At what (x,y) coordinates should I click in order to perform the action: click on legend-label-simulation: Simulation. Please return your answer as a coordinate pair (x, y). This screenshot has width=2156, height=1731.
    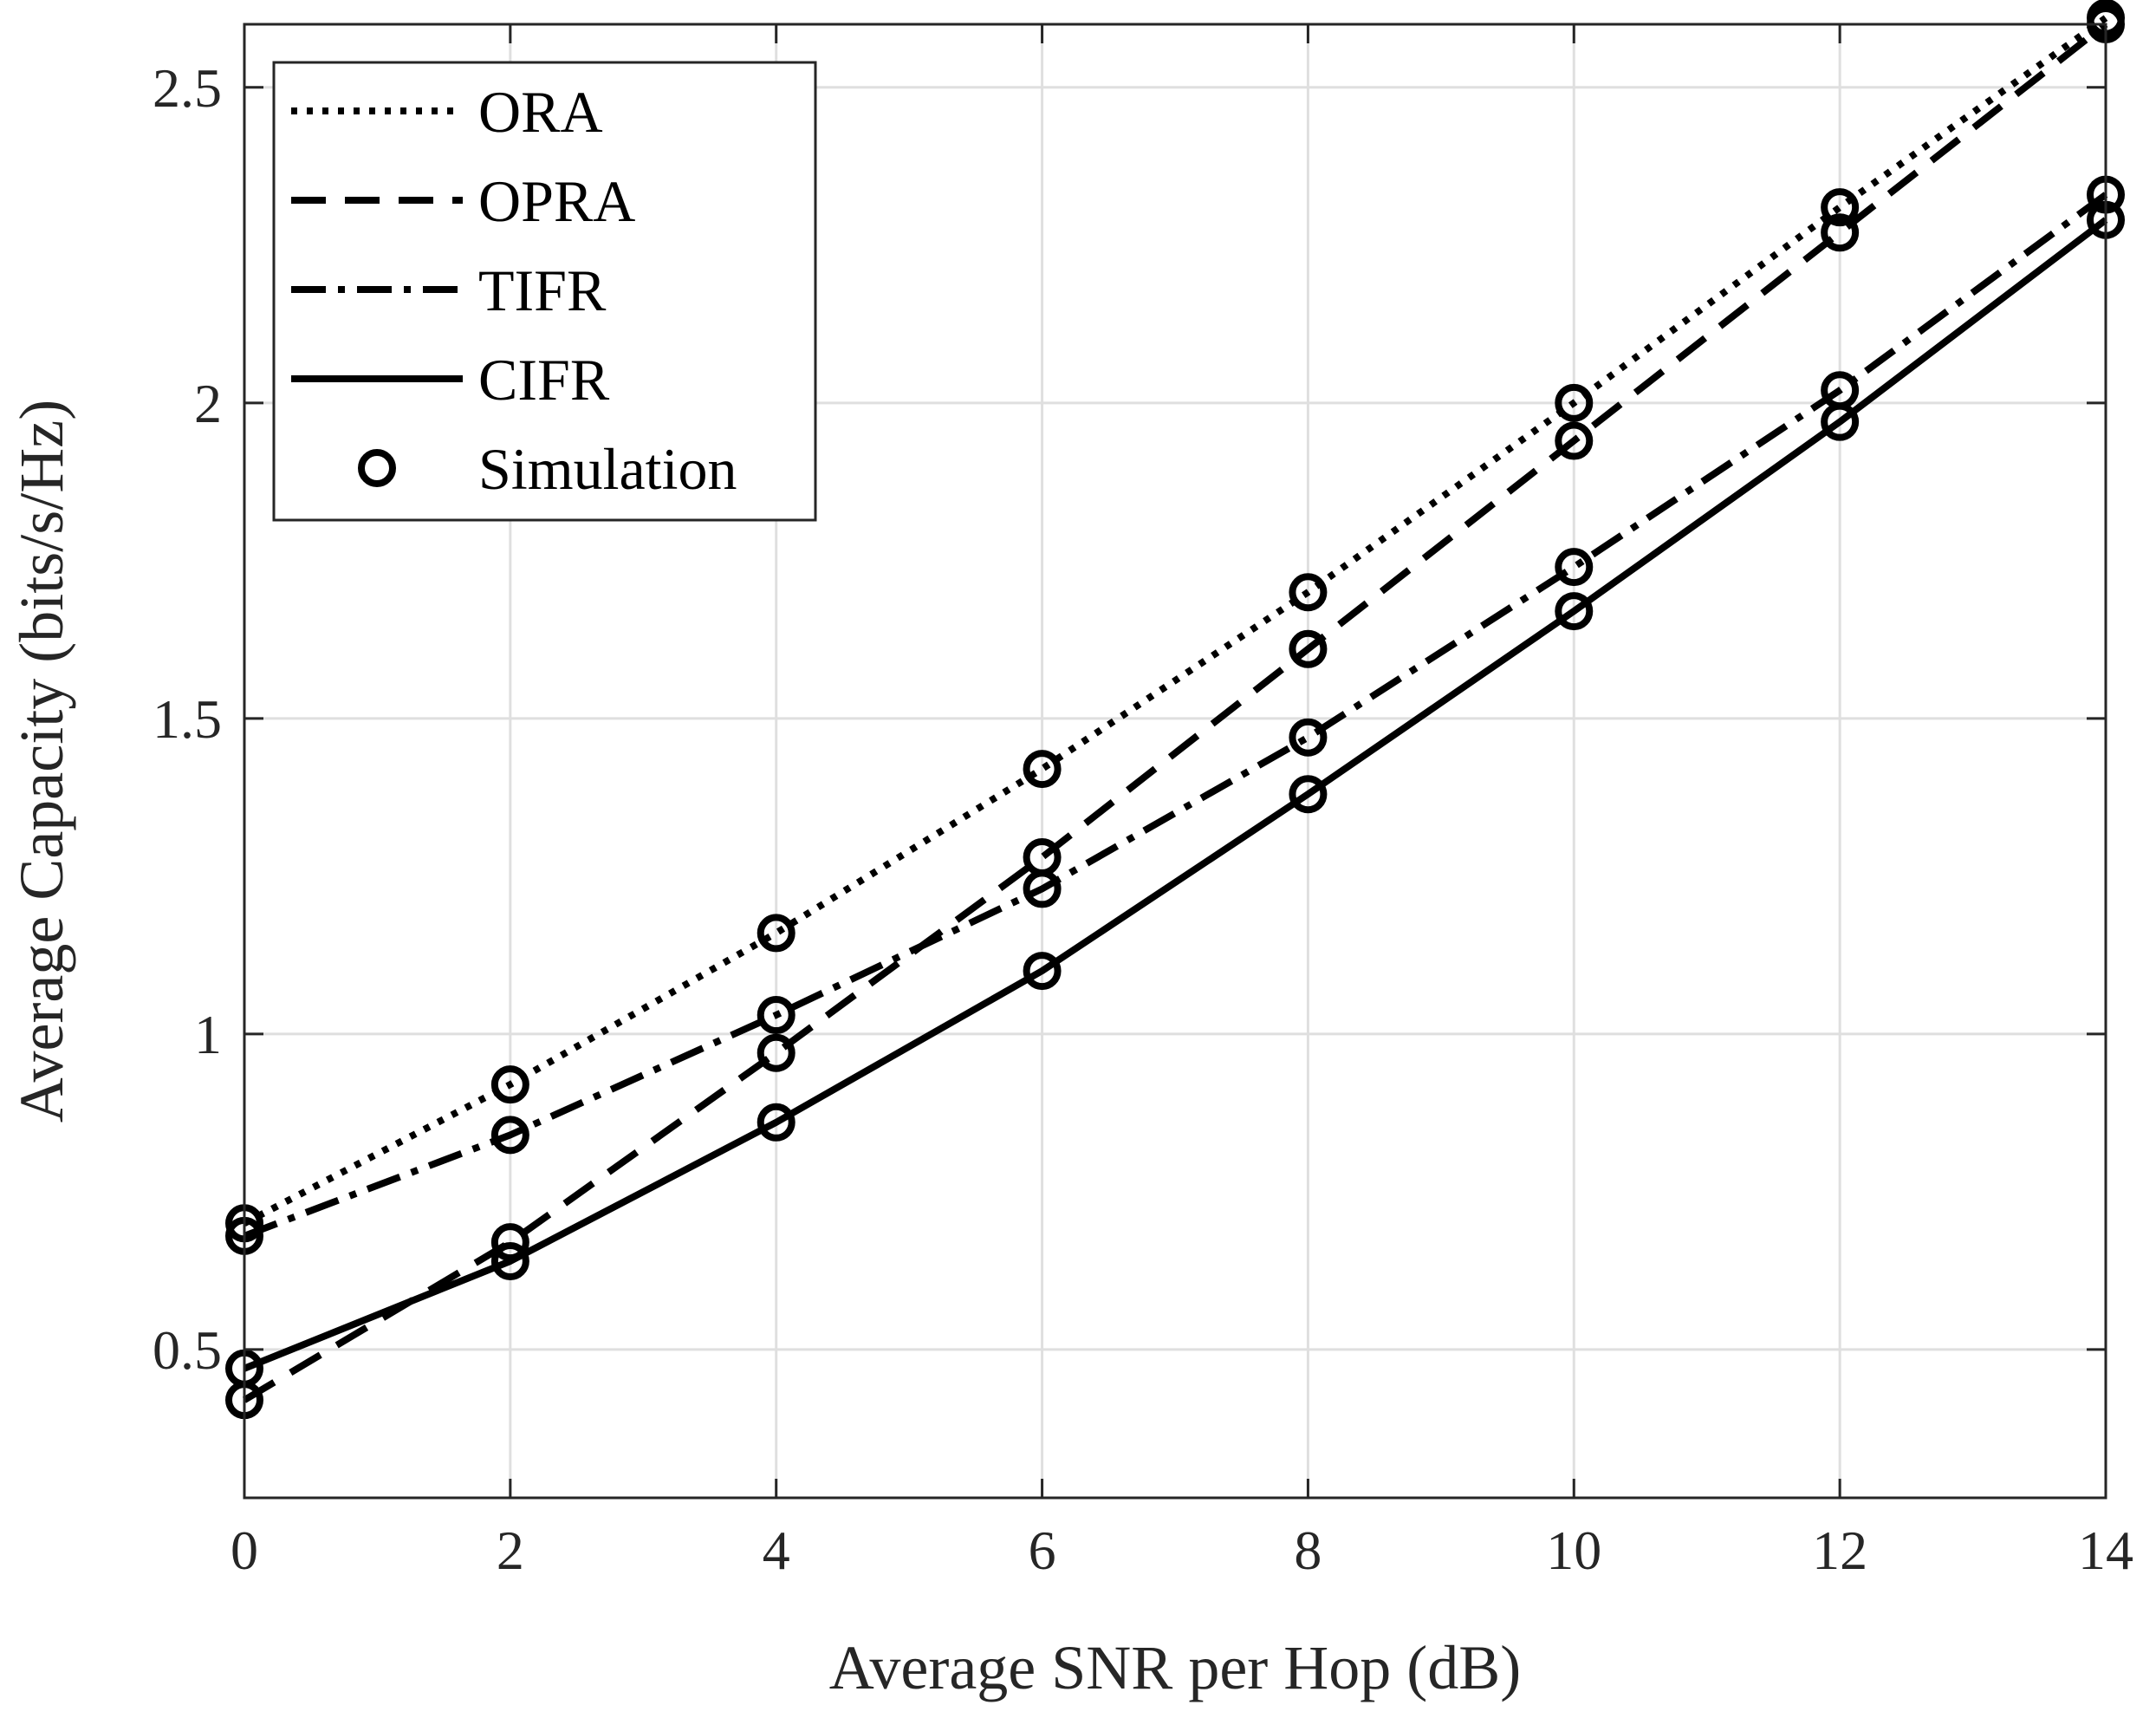
    Looking at the image, I should click on (607, 469).